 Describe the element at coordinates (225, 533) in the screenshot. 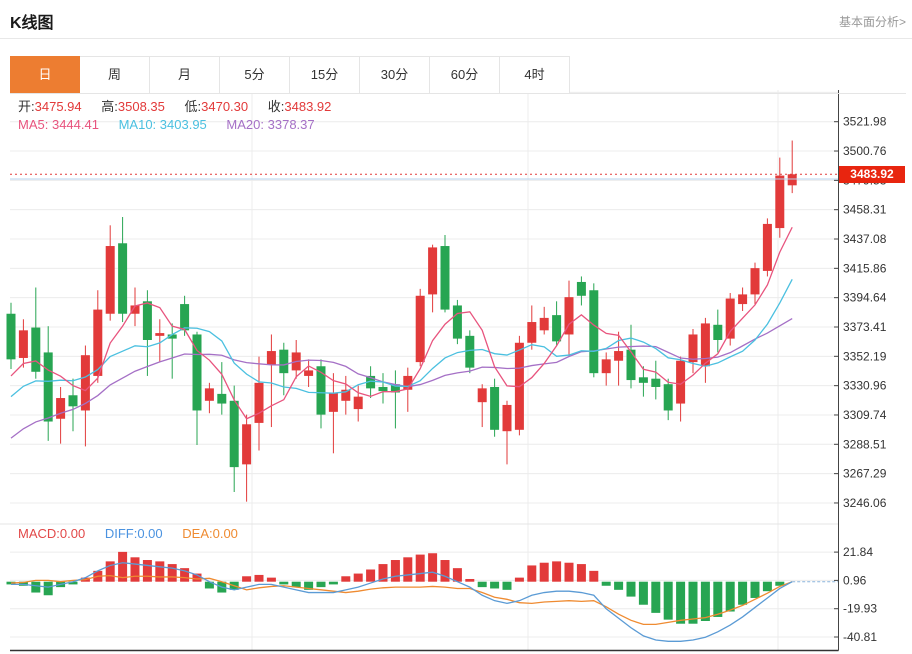

I see `dea-value: 0.00` at that location.